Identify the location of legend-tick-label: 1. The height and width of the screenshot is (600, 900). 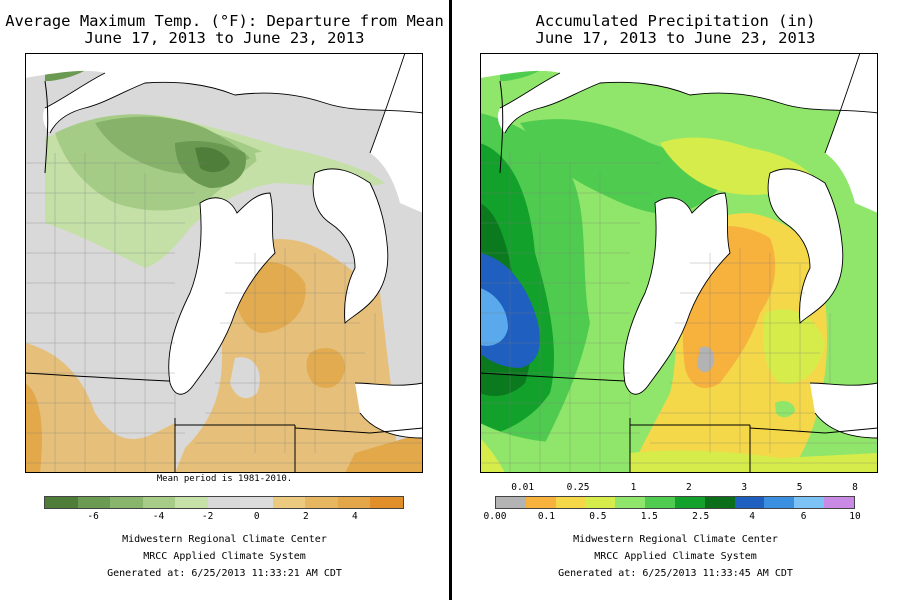
(633, 487).